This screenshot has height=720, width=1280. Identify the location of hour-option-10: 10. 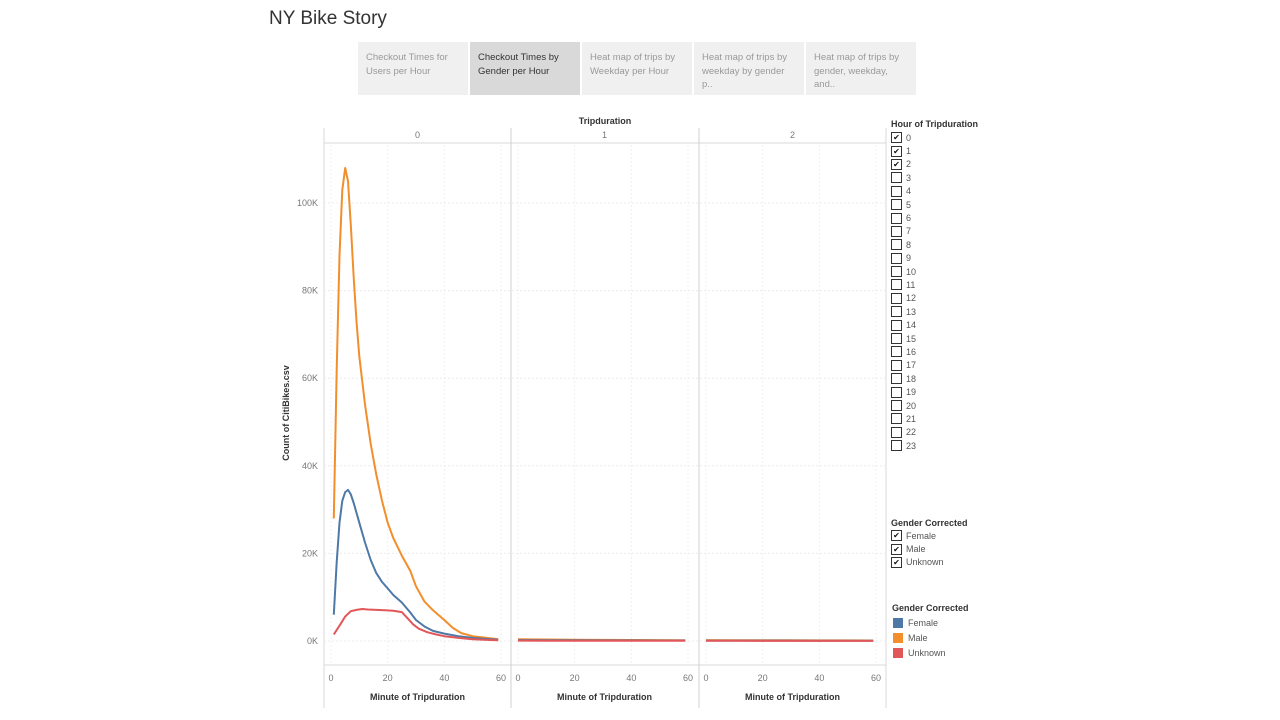
(903, 271).